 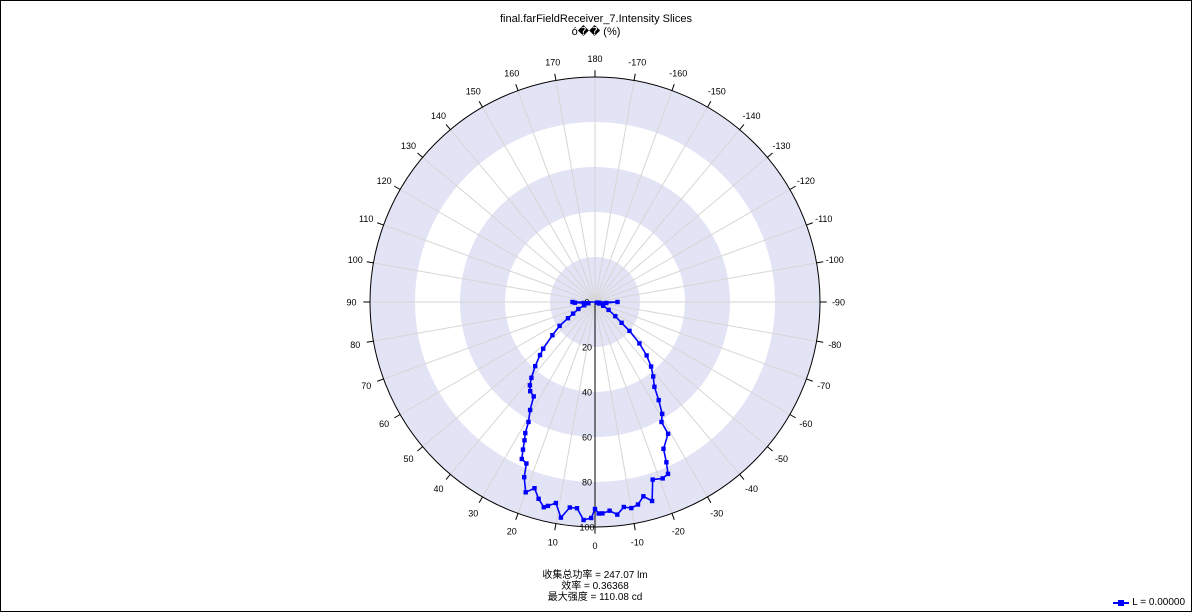 What do you see at coordinates (587, 438) in the screenshot?
I see `radial-tick-label: 60` at bounding box center [587, 438].